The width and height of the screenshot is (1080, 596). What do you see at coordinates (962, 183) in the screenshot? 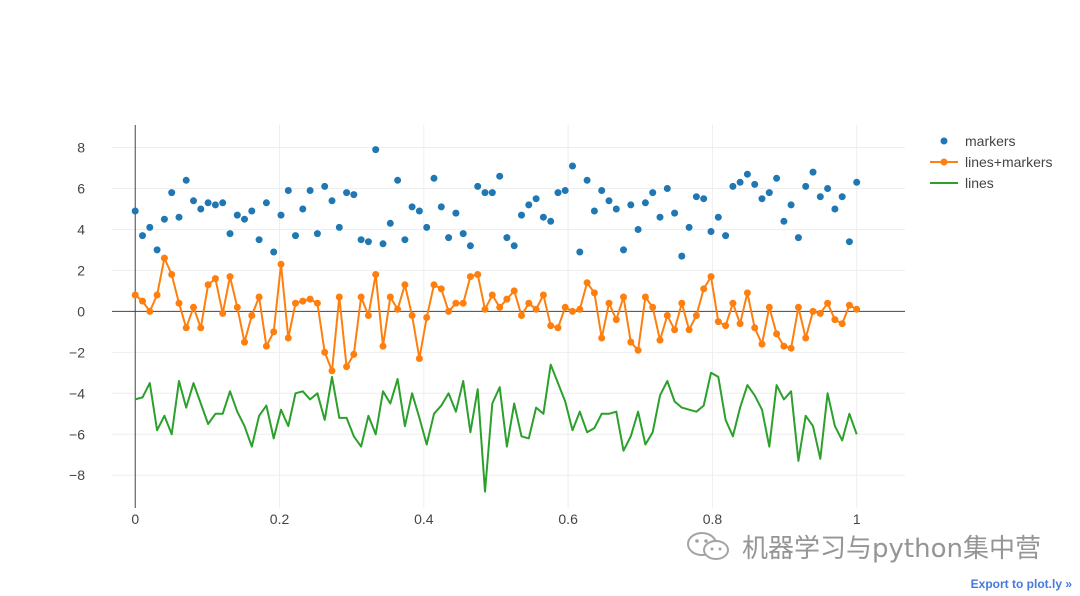
I see `legend-item: lines` at bounding box center [962, 183].